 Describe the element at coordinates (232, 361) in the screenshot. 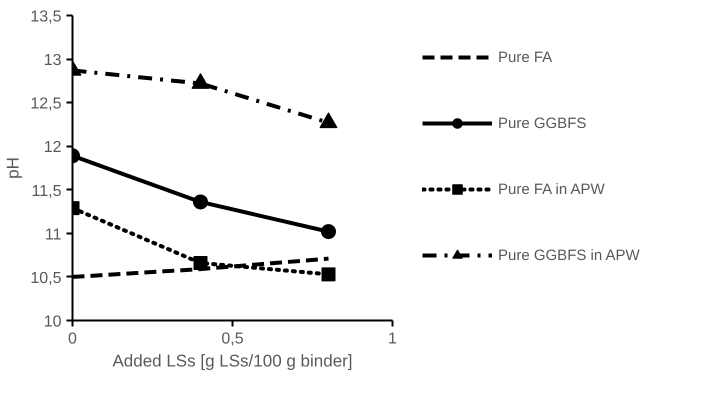

I see `x-axis-title: Added LSs [g LSs/100 g binder]` at that location.